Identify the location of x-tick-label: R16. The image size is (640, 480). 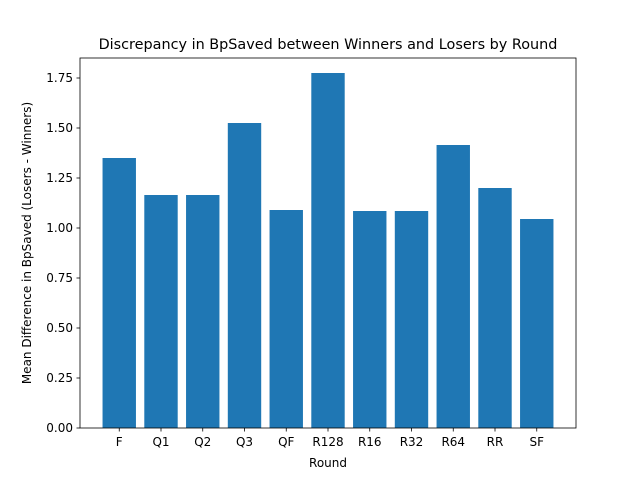
(370, 442).